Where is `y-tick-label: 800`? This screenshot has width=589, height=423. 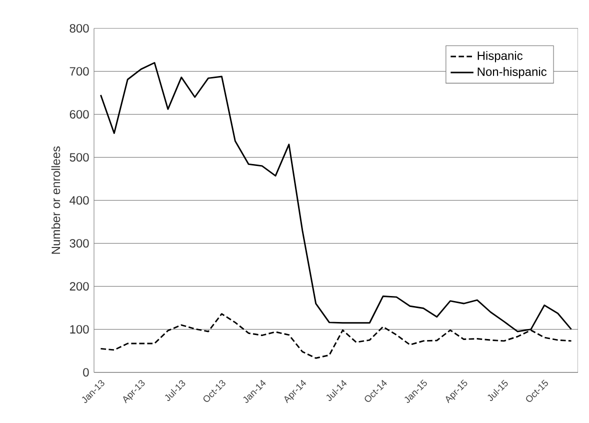 y-tick-label: 800 is located at coordinates (79, 28).